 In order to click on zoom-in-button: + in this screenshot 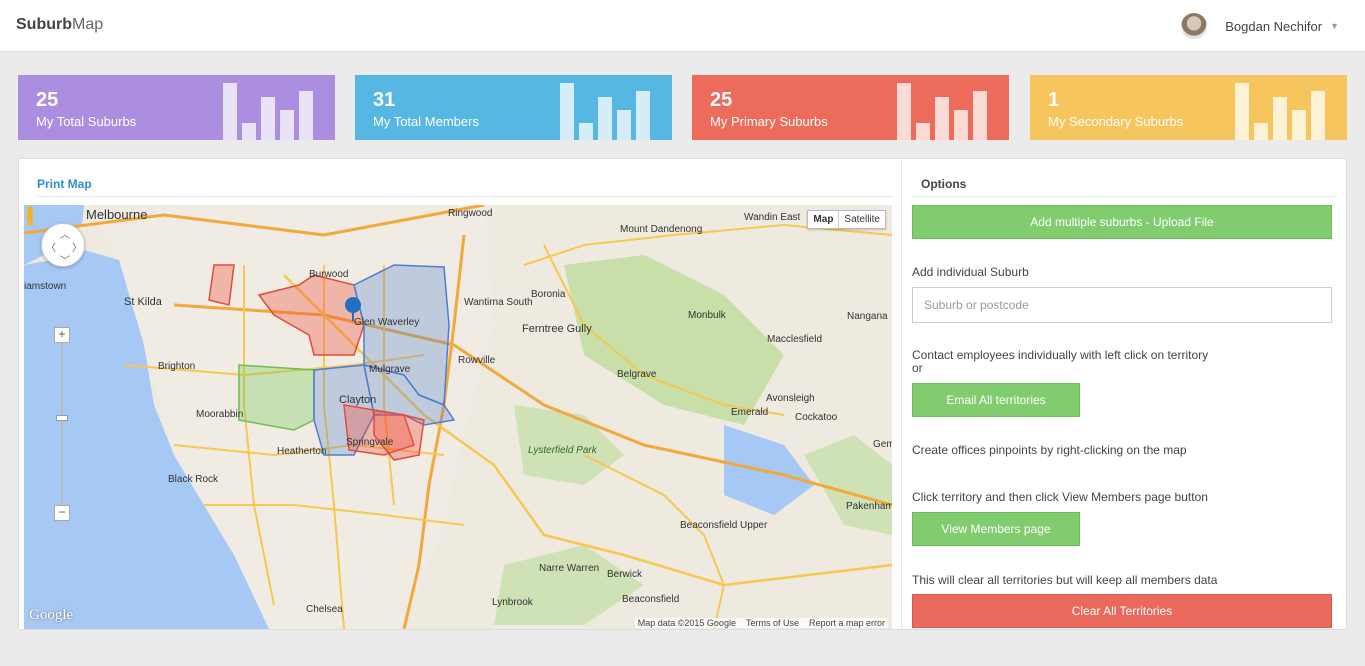, I will do `click(62, 335)`.